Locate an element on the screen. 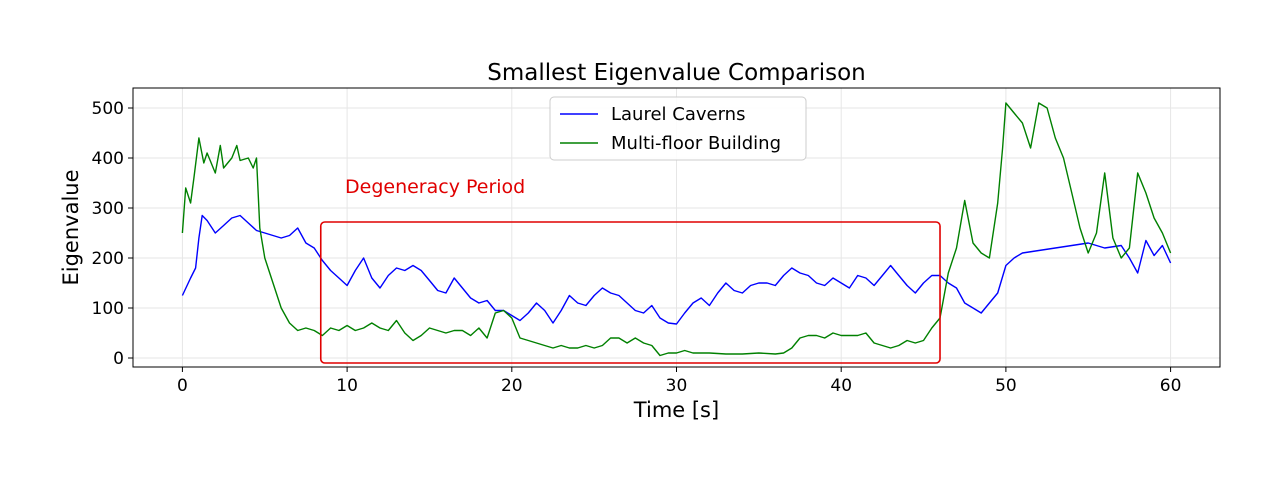 This screenshot has height=480, width=1280. x-tick-label: 10 is located at coordinates (347, 386).